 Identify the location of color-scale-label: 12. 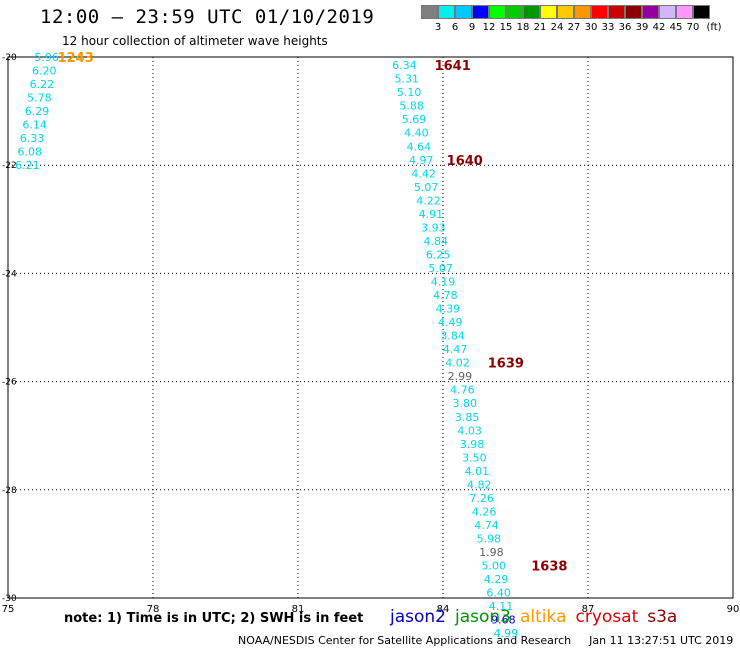
(489, 27).